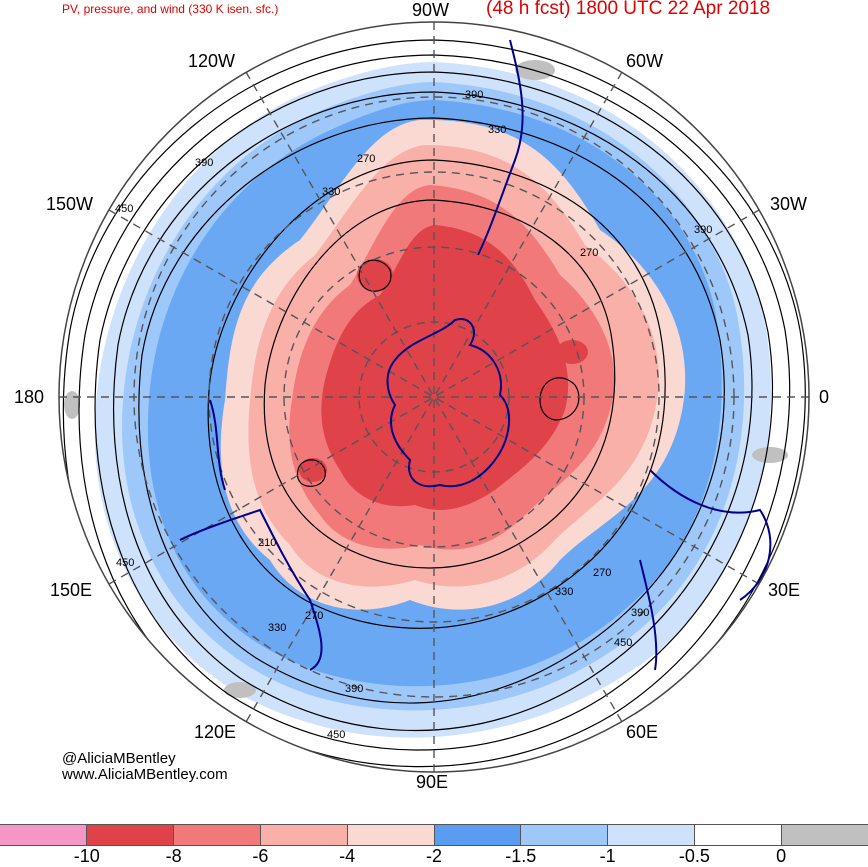 The height and width of the screenshot is (867, 868). What do you see at coordinates (215, 732) in the screenshot?
I see `lon-label-120e: 120E` at bounding box center [215, 732].